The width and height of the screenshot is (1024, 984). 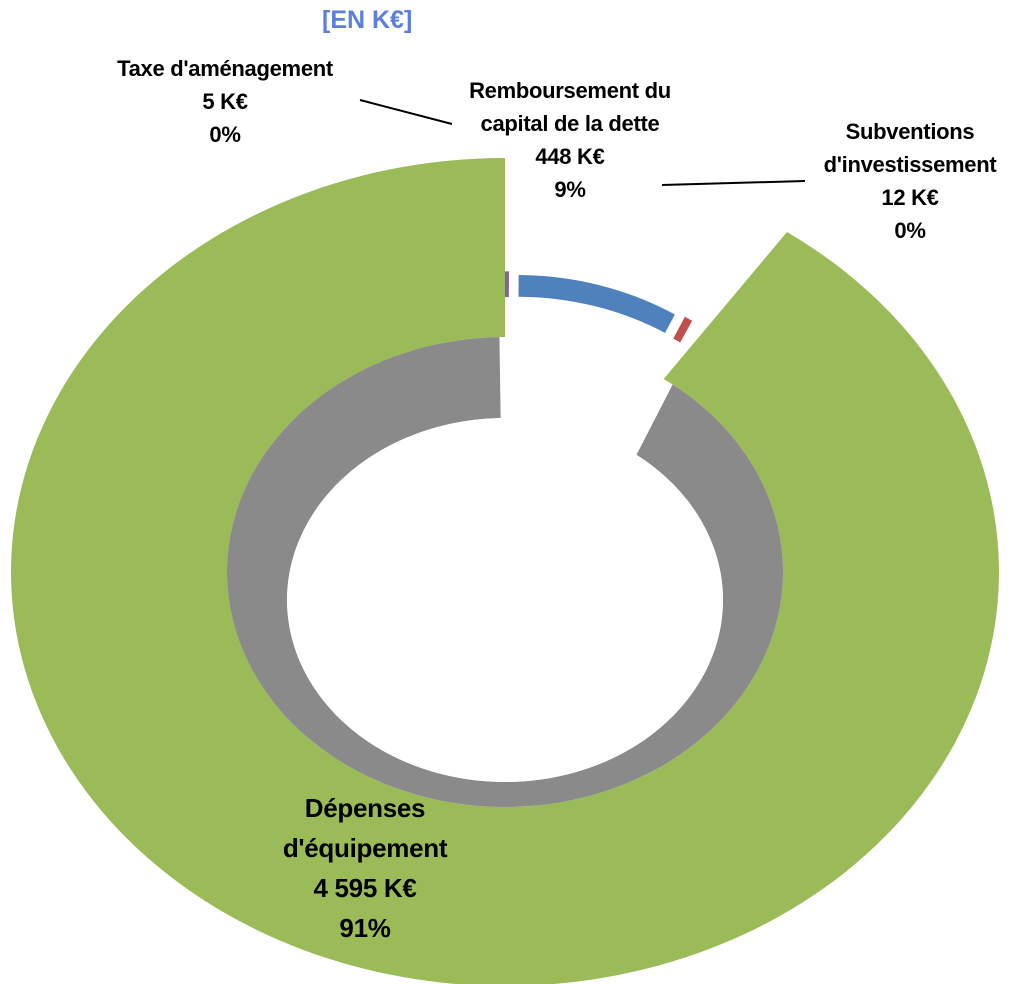 I want to click on label-name: Subventions d'investissement, so click(x=910, y=148).